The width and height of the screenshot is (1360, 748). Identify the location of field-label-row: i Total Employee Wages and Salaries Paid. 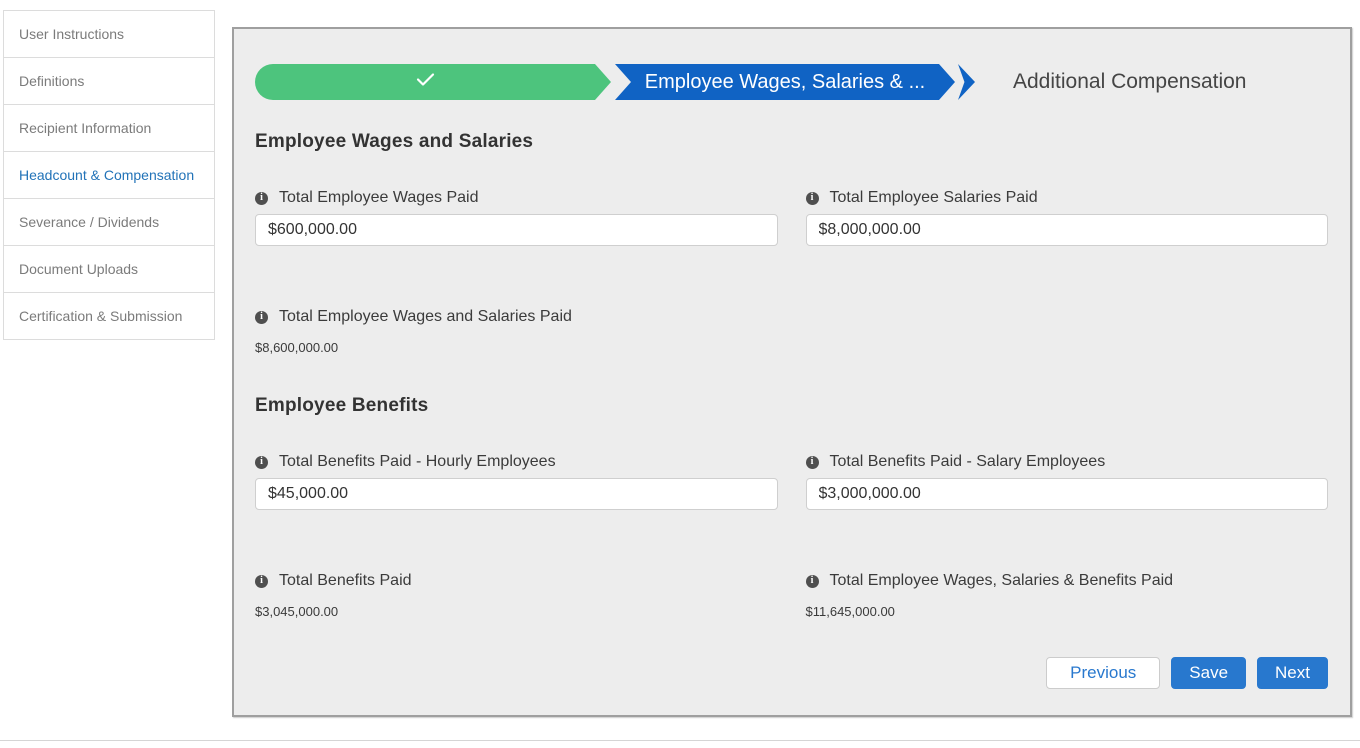
(516, 317).